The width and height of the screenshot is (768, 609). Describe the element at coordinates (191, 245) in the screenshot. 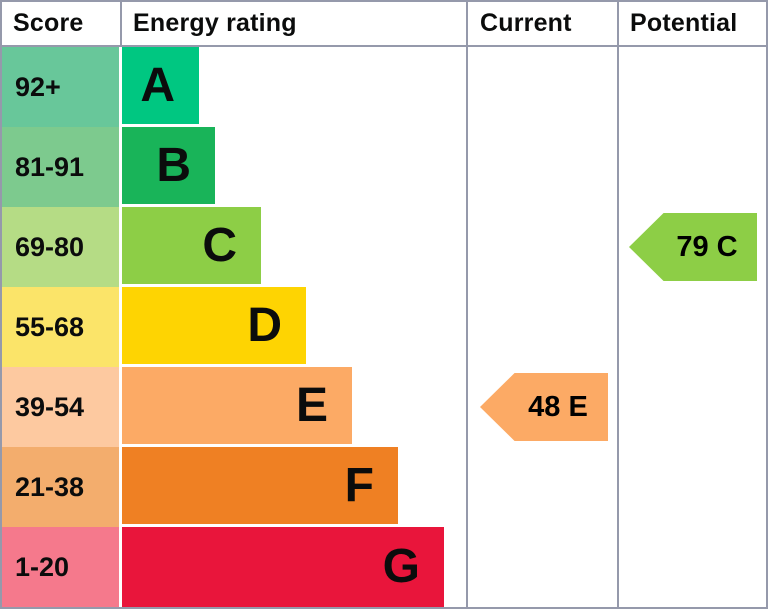

I see `rating-bar-c: C` at that location.